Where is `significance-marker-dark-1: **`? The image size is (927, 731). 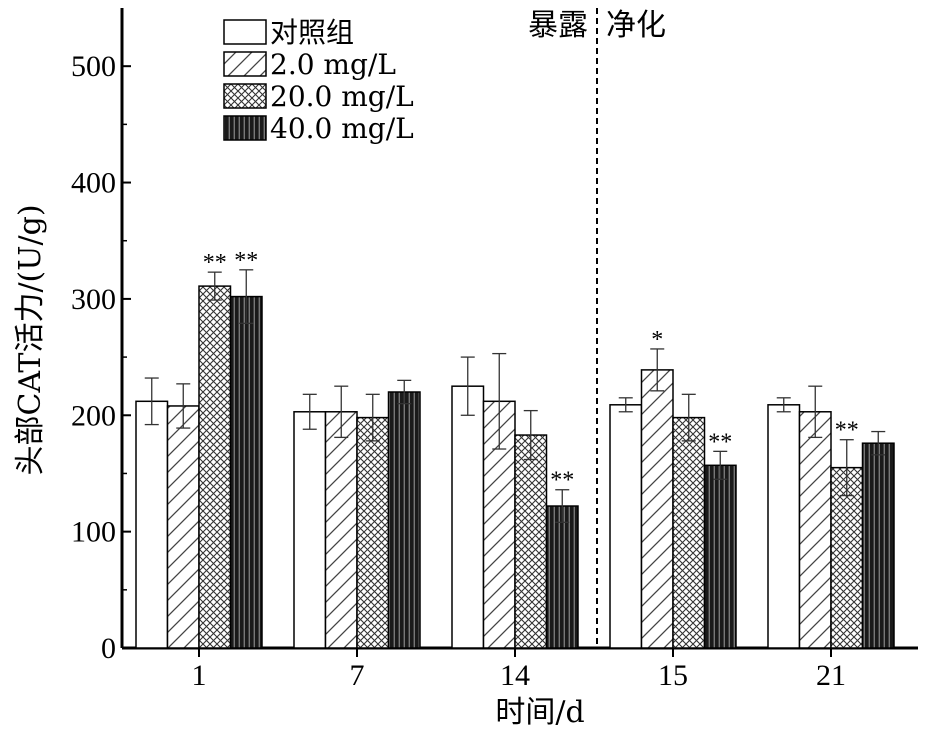 significance-marker-dark-1: ** is located at coordinates (246, 261).